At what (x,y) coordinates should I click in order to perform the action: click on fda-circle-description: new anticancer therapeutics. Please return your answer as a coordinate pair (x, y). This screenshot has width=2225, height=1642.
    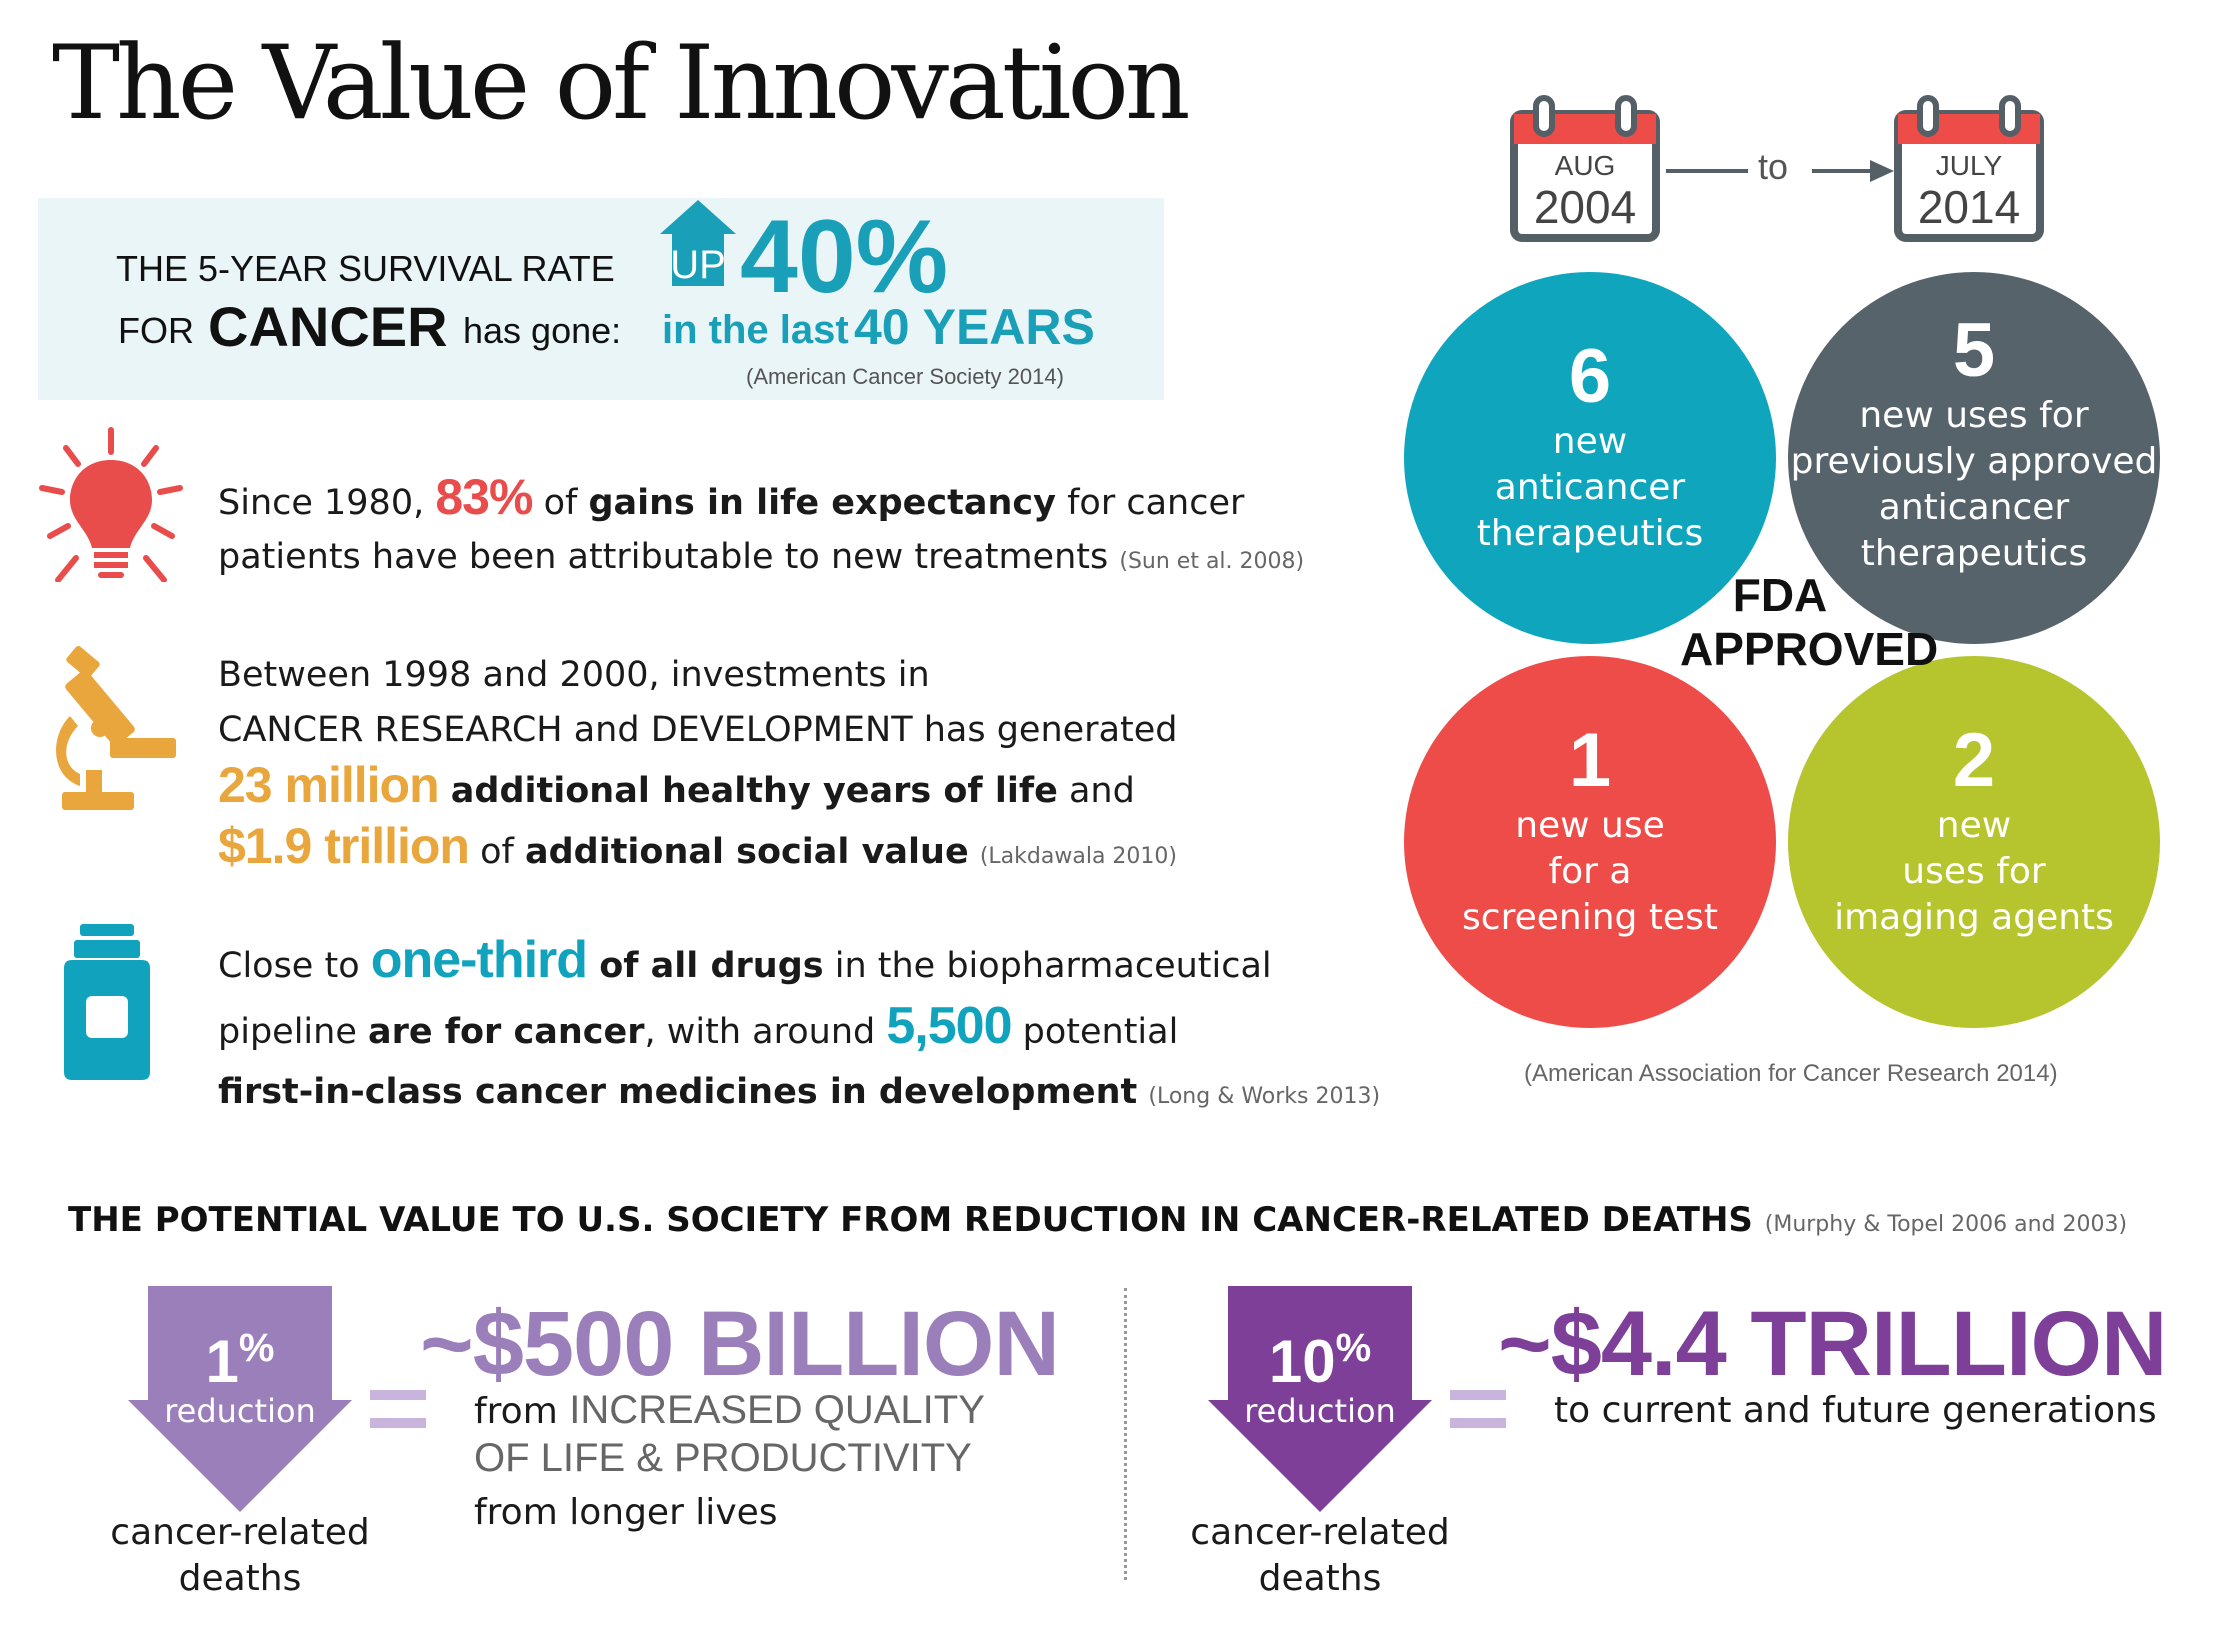
    Looking at the image, I should click on (1590, 487).